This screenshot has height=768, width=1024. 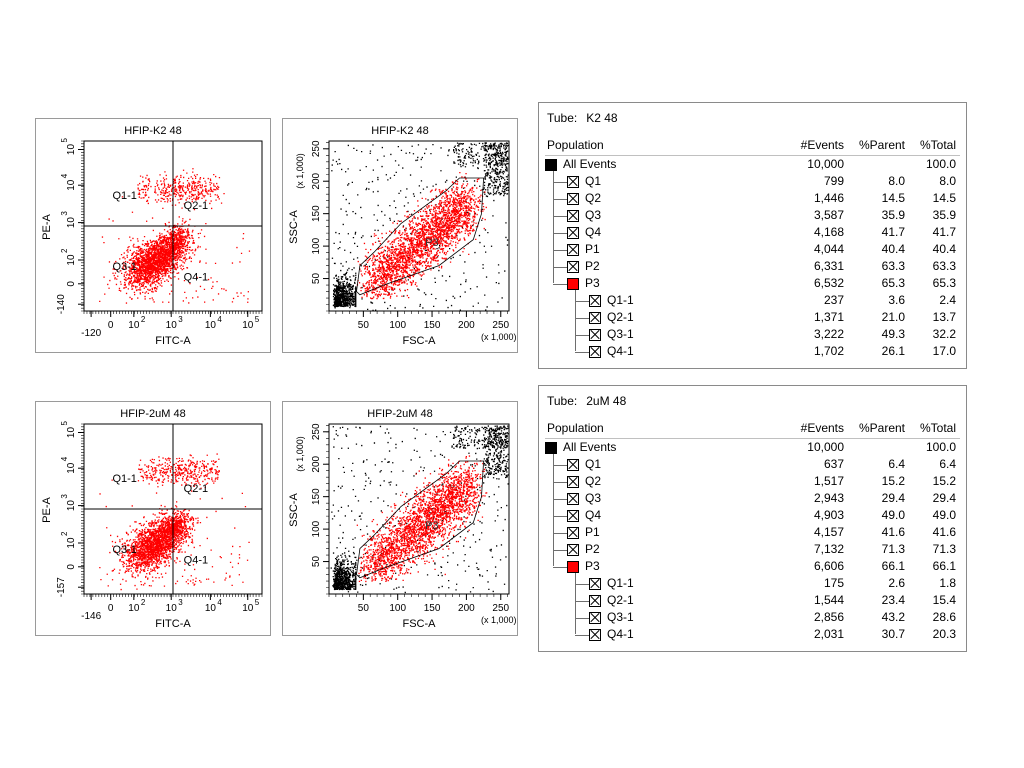 I want to click on x-tick-label: 150, so click(x=432, y=608).